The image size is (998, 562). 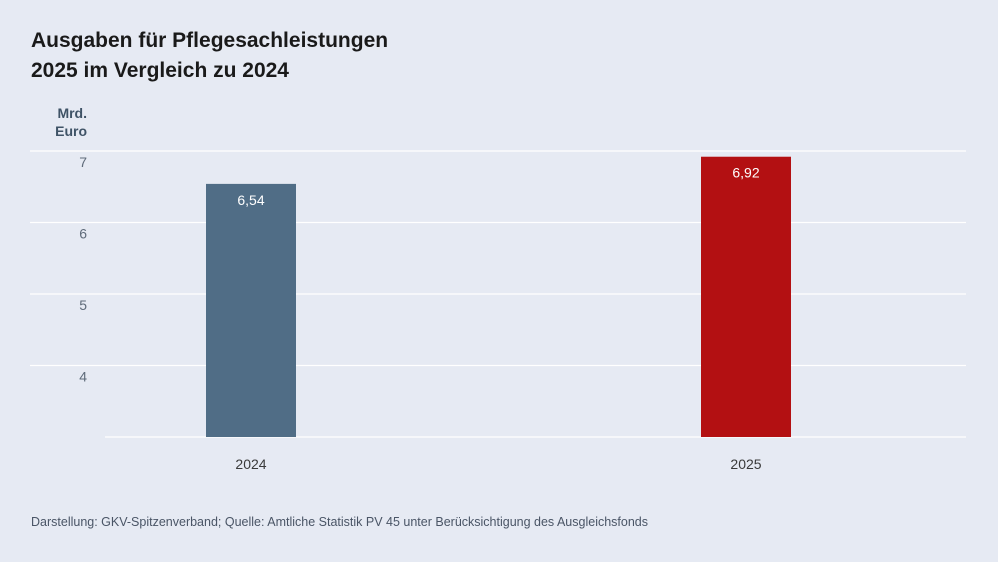 I want to click on chart-title-line-1: Ausgaben für Pflegesachleistungen, so click(x=210, y=40).